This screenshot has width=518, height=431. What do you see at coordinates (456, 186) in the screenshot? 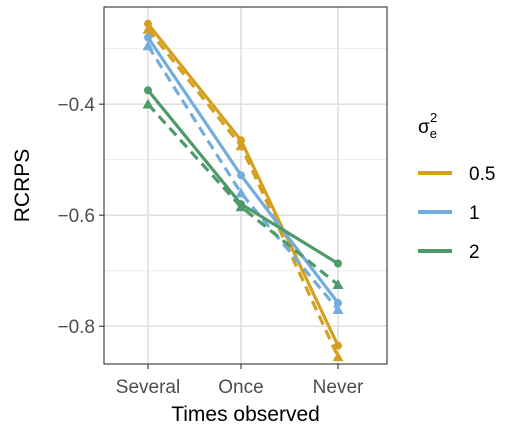
I see `legend: σe2 0.512` at bounding box center [456, 186].